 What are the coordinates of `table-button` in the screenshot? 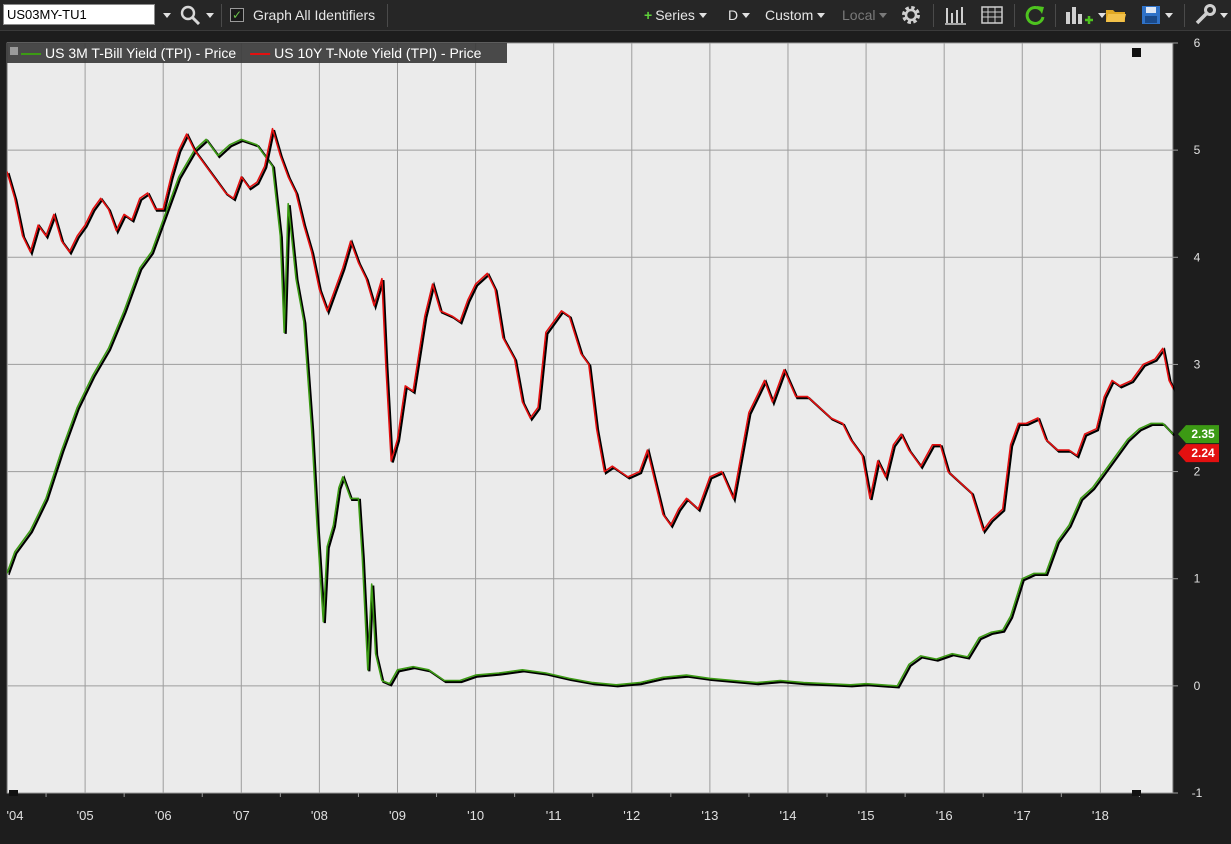 It's located at (992, 15).